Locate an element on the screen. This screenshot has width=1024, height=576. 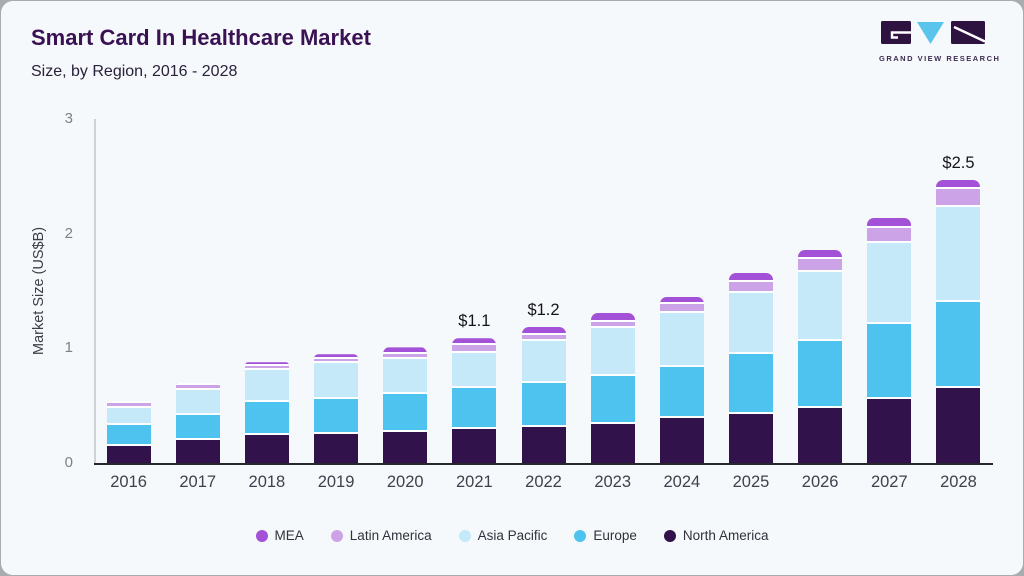
bar-column-2022: $1.2 is located at coordinates (543, 291).